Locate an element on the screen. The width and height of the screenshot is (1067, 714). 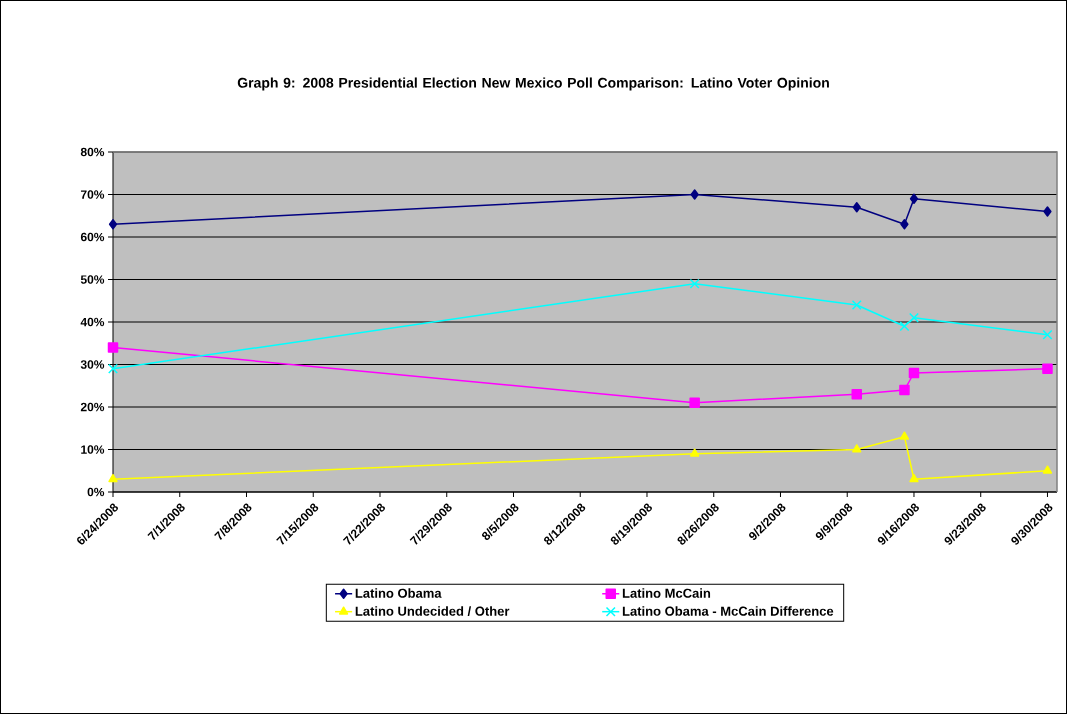
legend-label: Latino Undecided / Other is located at coordinates (432, 611).